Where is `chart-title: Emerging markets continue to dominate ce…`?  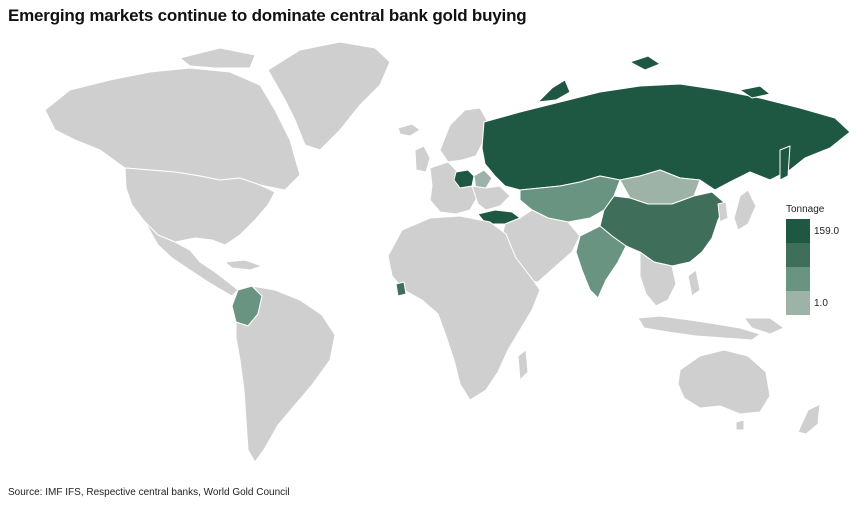
chart-title: Emerging markets continue to dominate ce… is located at coordinates (267, 15).